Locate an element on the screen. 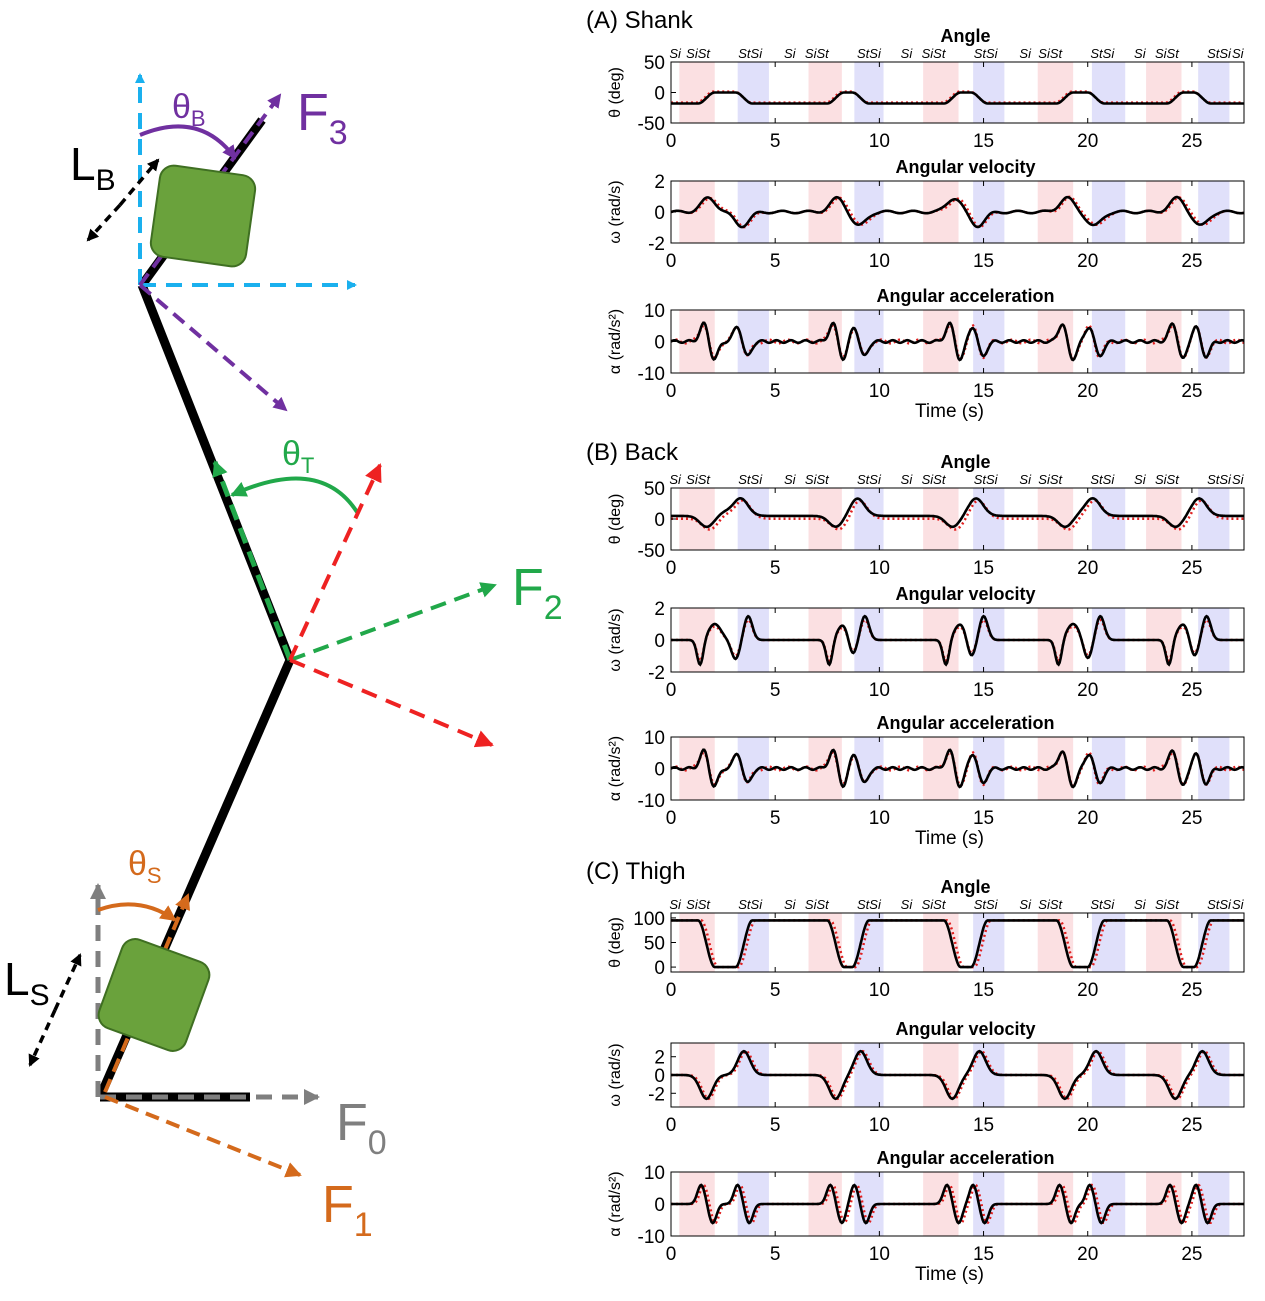 The height and width of the screenshot is (1301, 1265). theta-b-label: θB is located at coordinates (189, 109).